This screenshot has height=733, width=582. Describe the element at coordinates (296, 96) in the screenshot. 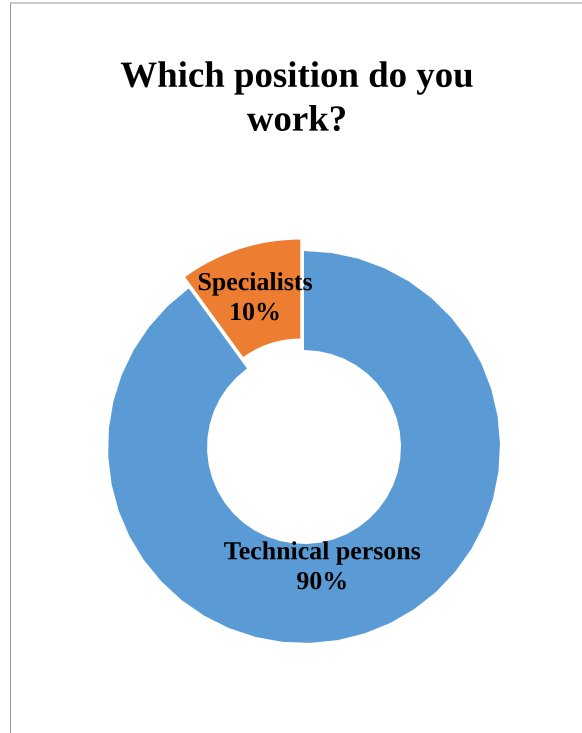

I see `chart-title: Which position do you work?` at that location.